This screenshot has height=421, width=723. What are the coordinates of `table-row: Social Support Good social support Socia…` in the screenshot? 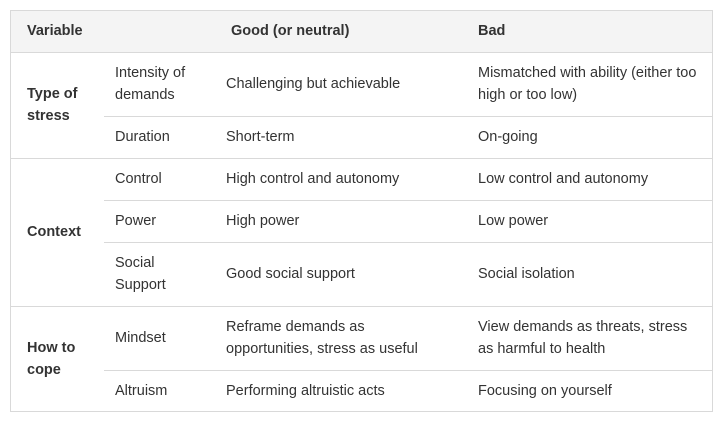 It's located at (361, 274).